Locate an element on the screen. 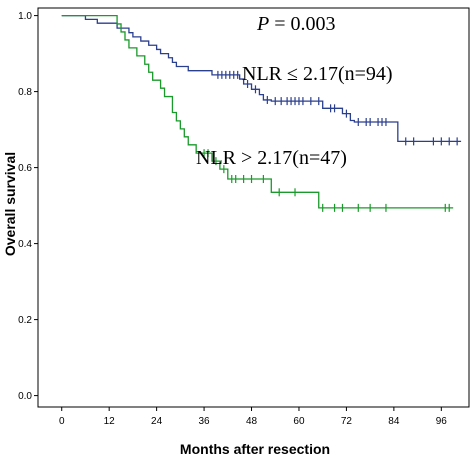 The image size is (472, 459). x-tick-label: 84 is located at coordinates (394, 421).